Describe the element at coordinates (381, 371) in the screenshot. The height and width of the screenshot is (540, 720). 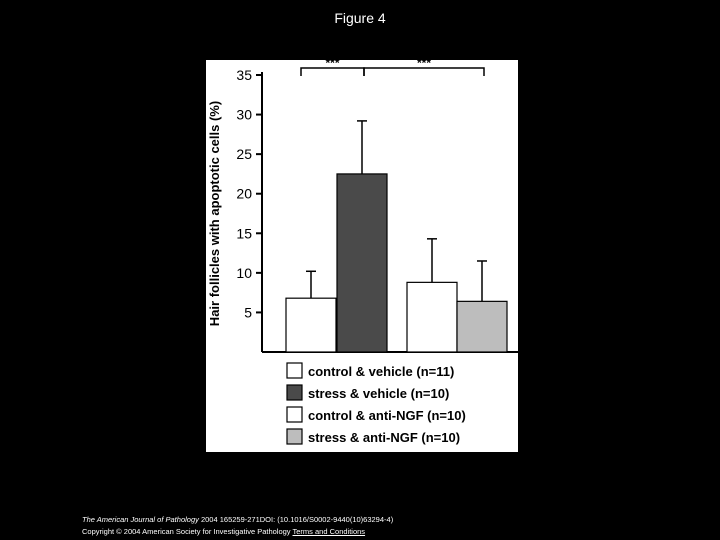
I see `legend-label-1: control & vehicle (n=11)` at that location.